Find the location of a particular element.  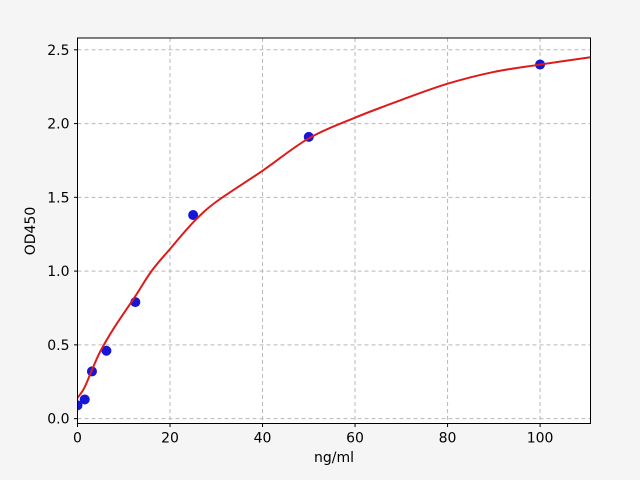

x-tick-label: 80 is located at coordinates (448, 439).